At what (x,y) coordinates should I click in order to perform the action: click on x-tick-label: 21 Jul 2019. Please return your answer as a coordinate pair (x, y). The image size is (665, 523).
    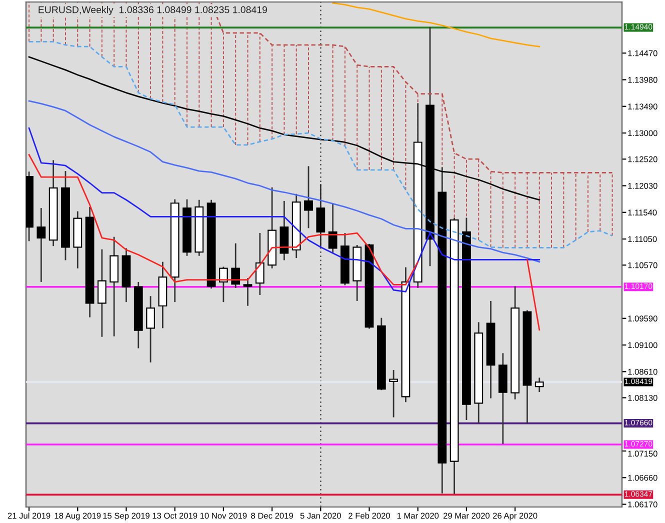
    Looking at the image, I should click on (29, 515).